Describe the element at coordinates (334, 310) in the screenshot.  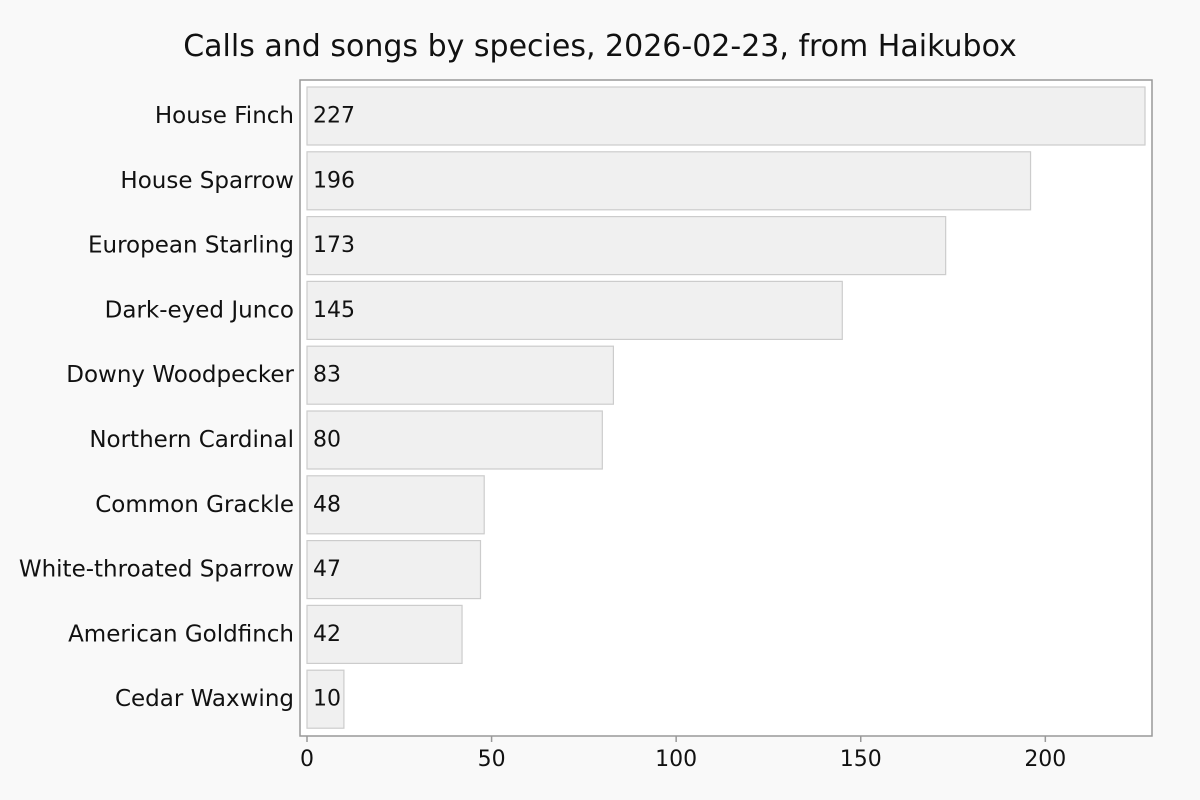
I see `value-label: 145` at that location.